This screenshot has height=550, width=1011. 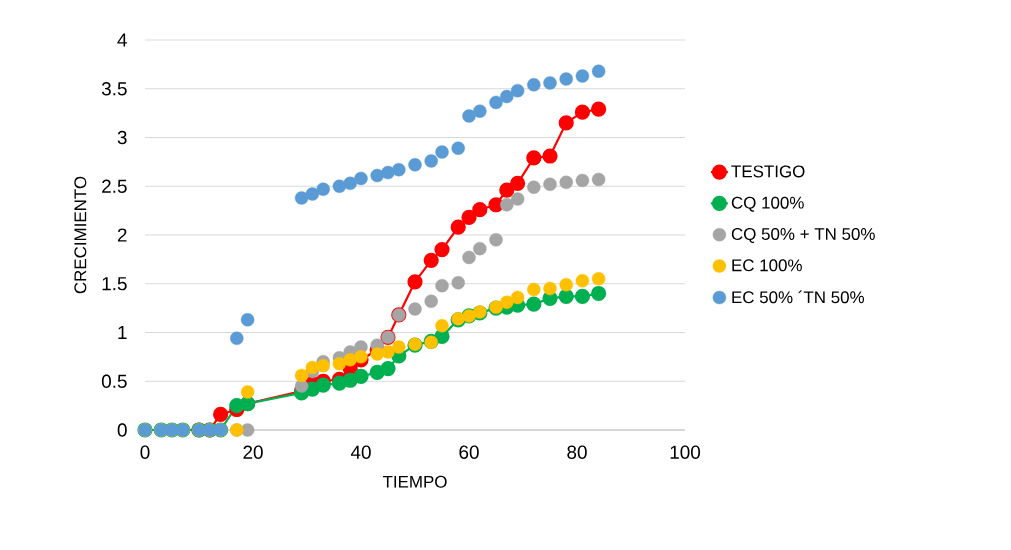 I want to click on legend-label: CQ 100%, so click(x=767, y=204).